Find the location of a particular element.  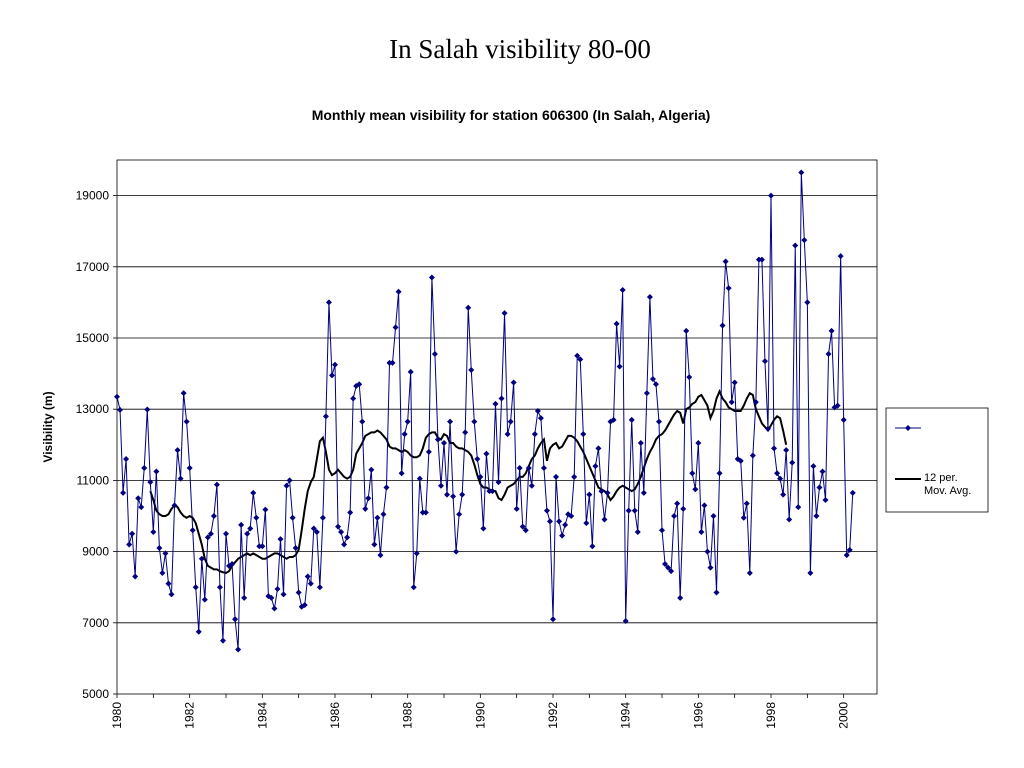

x-tick-label: 1990 is located at coordinates (480, 715).